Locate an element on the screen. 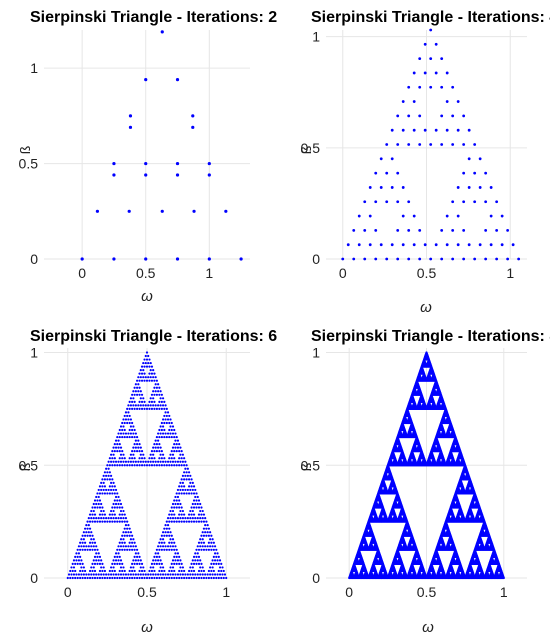  subplot-1-ylabel: ß is located at coordinates (25, 150).